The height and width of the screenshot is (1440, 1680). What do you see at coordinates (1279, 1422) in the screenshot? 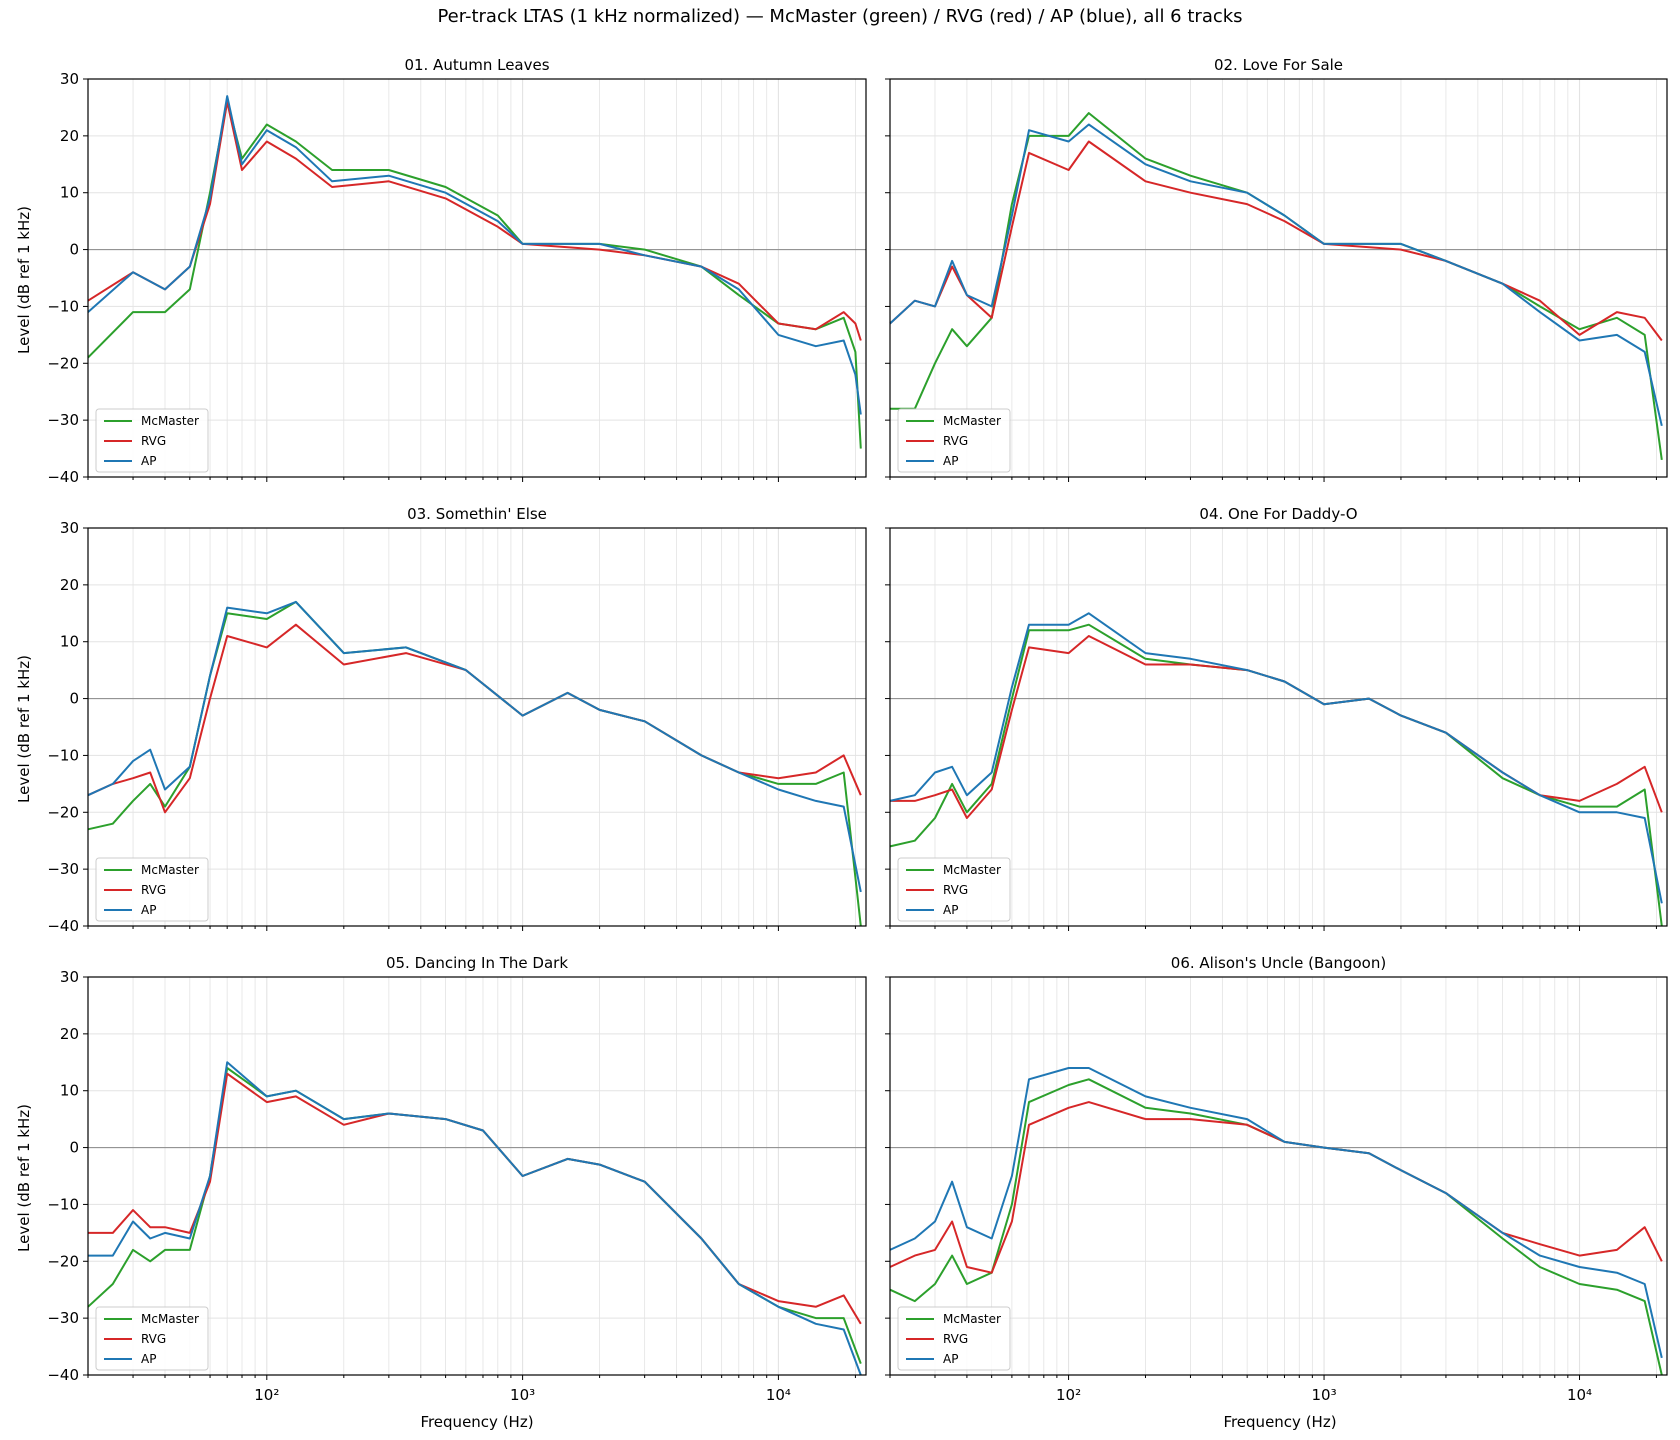
I see `x-axis-label-right: Frequency (Hz)` at bounding box center [1279, 1422].